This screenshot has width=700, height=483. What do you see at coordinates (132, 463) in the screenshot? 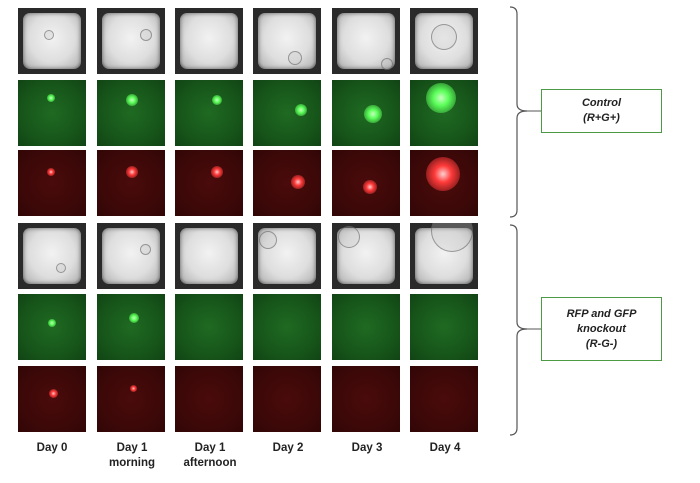
I see `day-1-line-2: morning` at bounding box center [132, 463].